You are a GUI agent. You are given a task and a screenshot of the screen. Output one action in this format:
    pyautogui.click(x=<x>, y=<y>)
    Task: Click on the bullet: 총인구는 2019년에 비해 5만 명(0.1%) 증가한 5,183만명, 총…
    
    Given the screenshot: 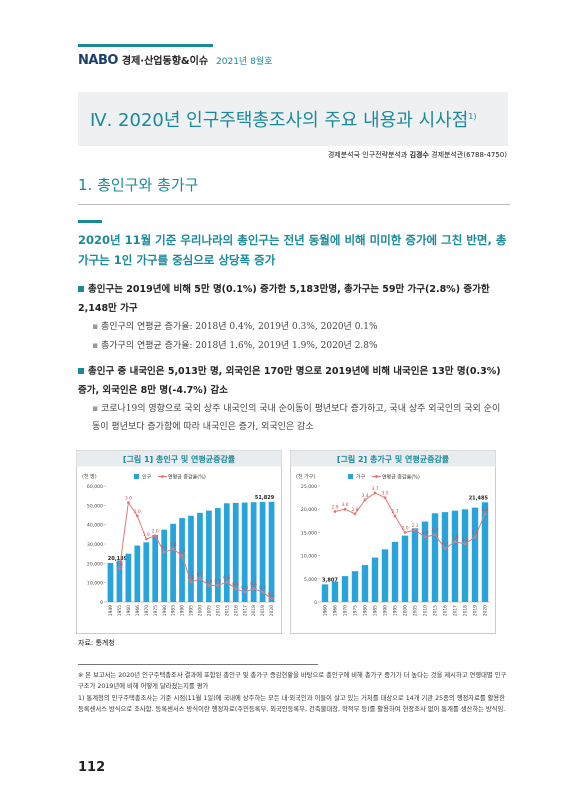 What is the action you would take?
    pyautogui.click(x=293, y=299)
    